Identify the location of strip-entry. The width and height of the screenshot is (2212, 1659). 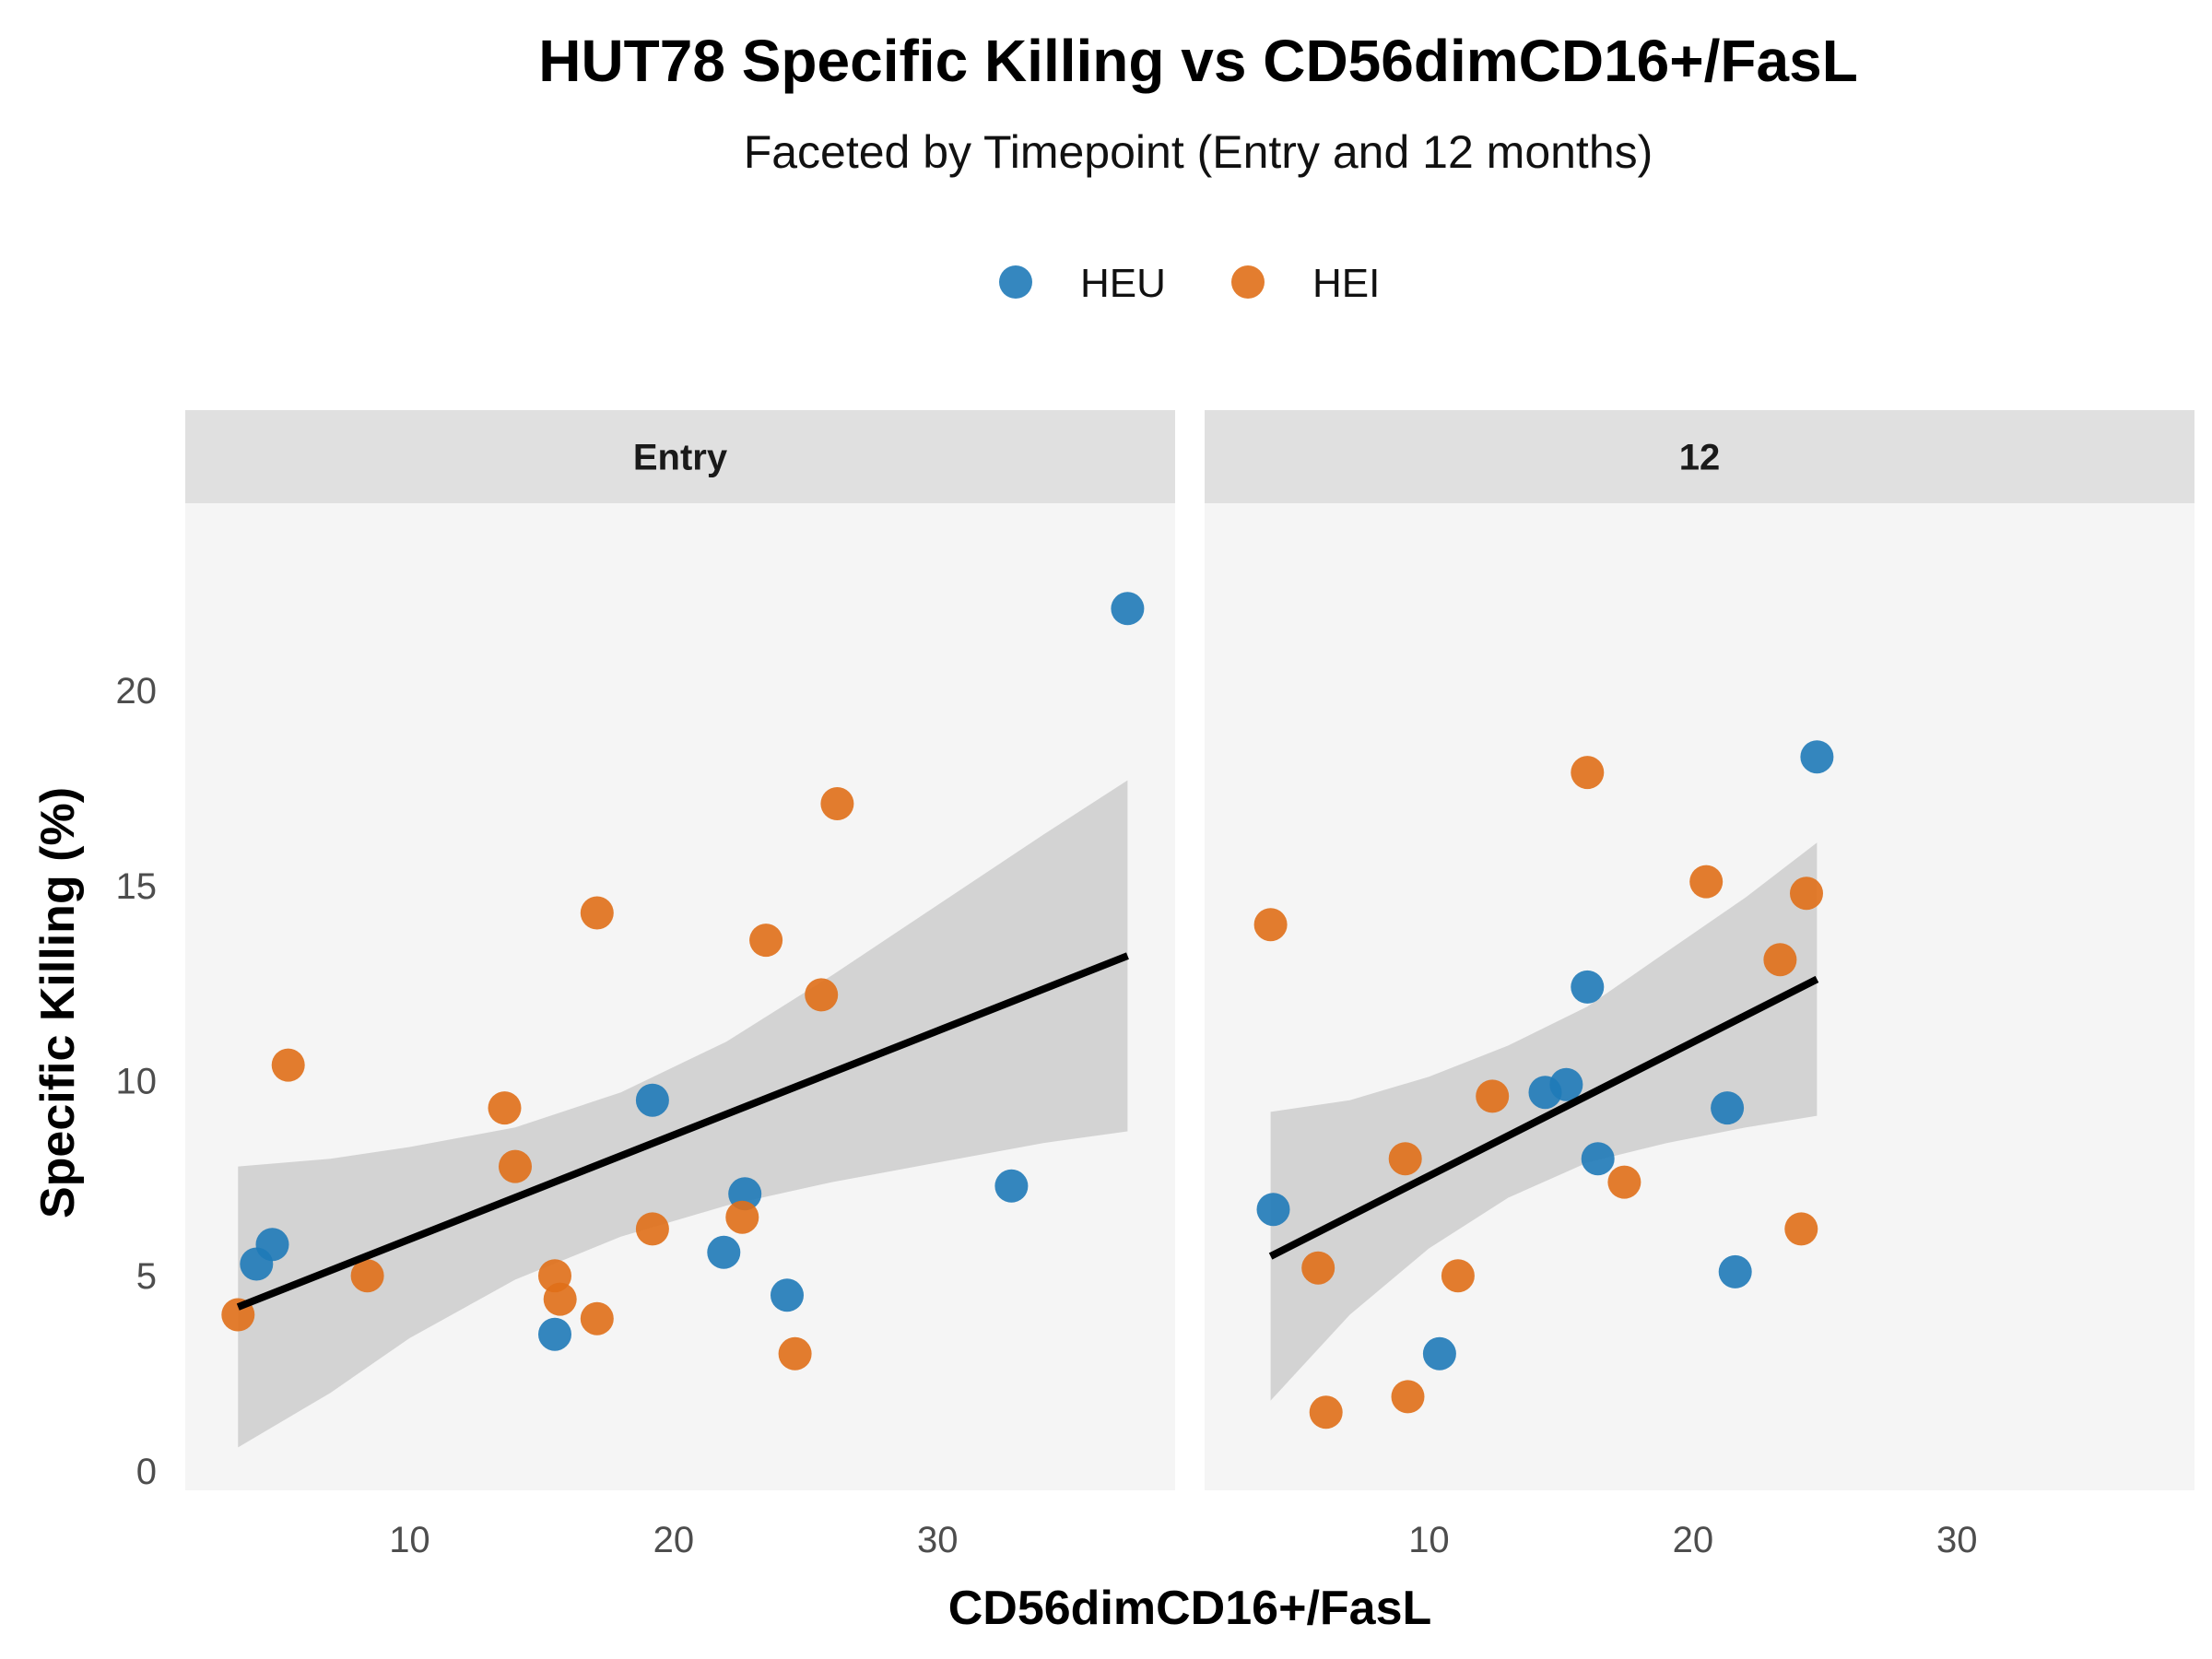
(680, 456).